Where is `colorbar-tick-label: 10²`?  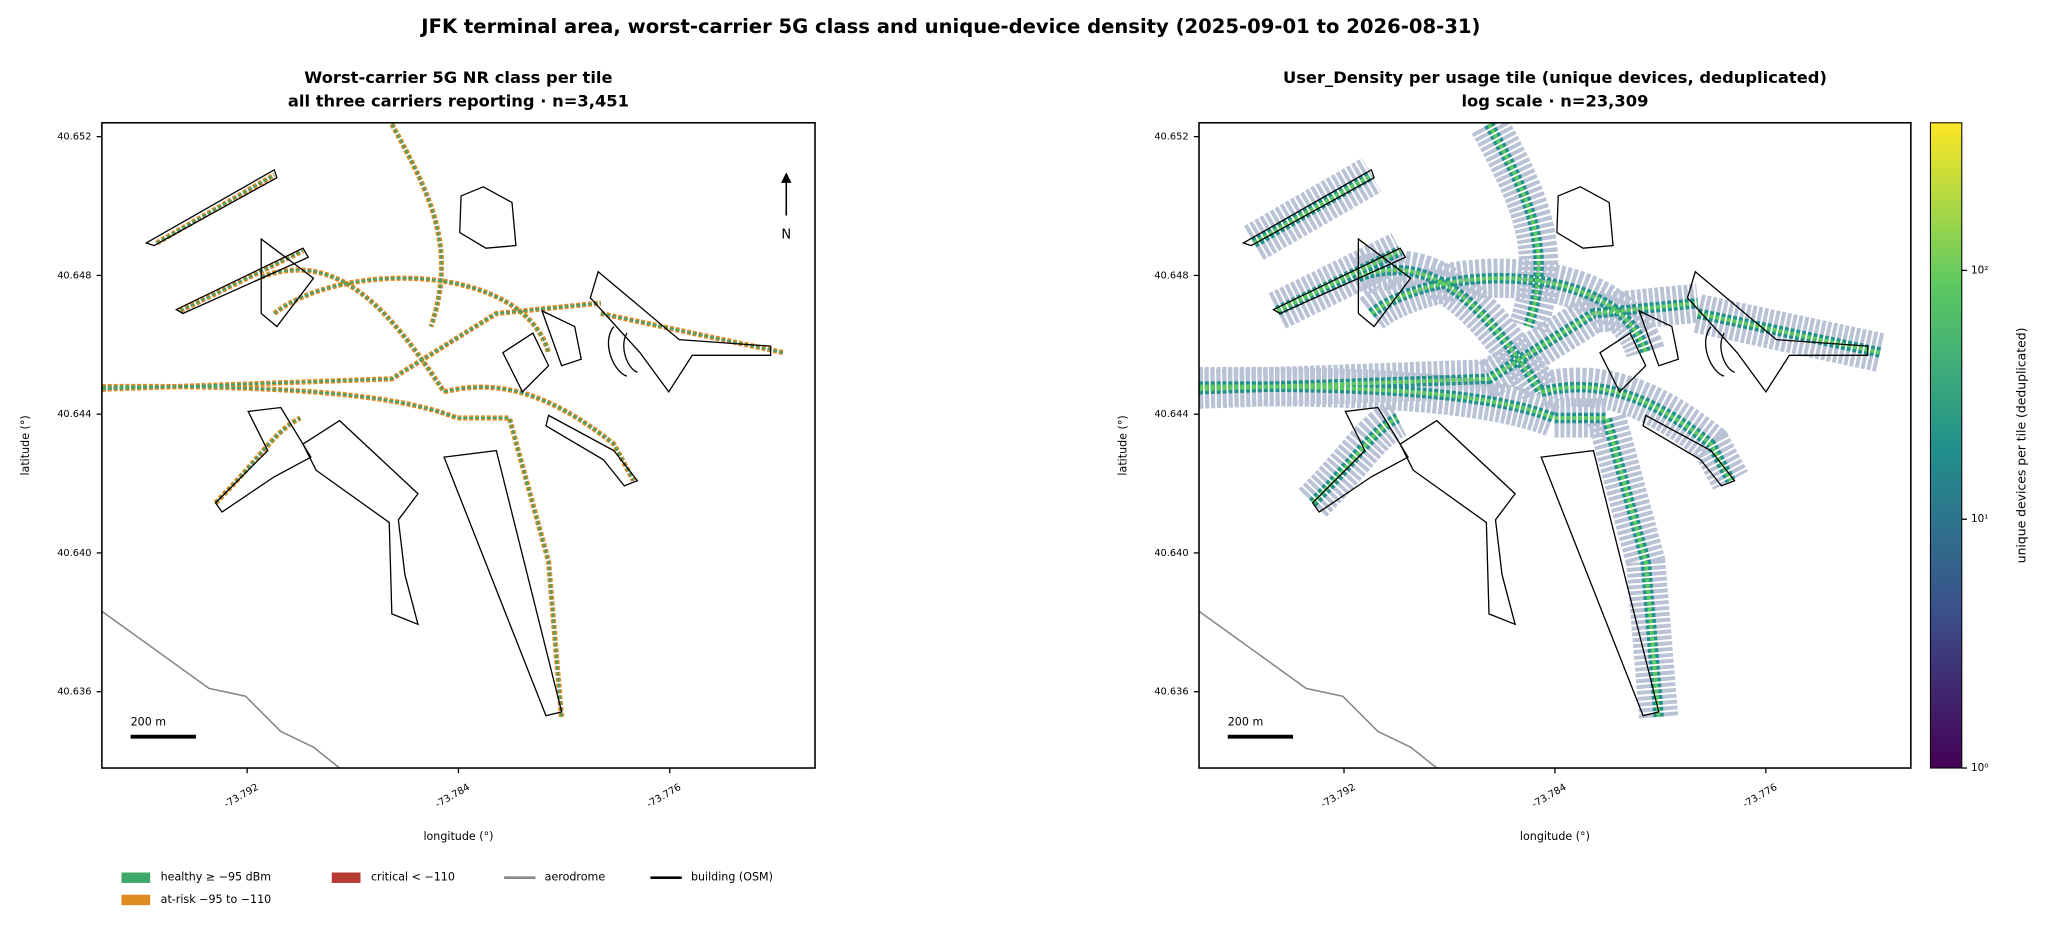 colorbar-tick-label: 10² is located at coordinates (1979, 270).